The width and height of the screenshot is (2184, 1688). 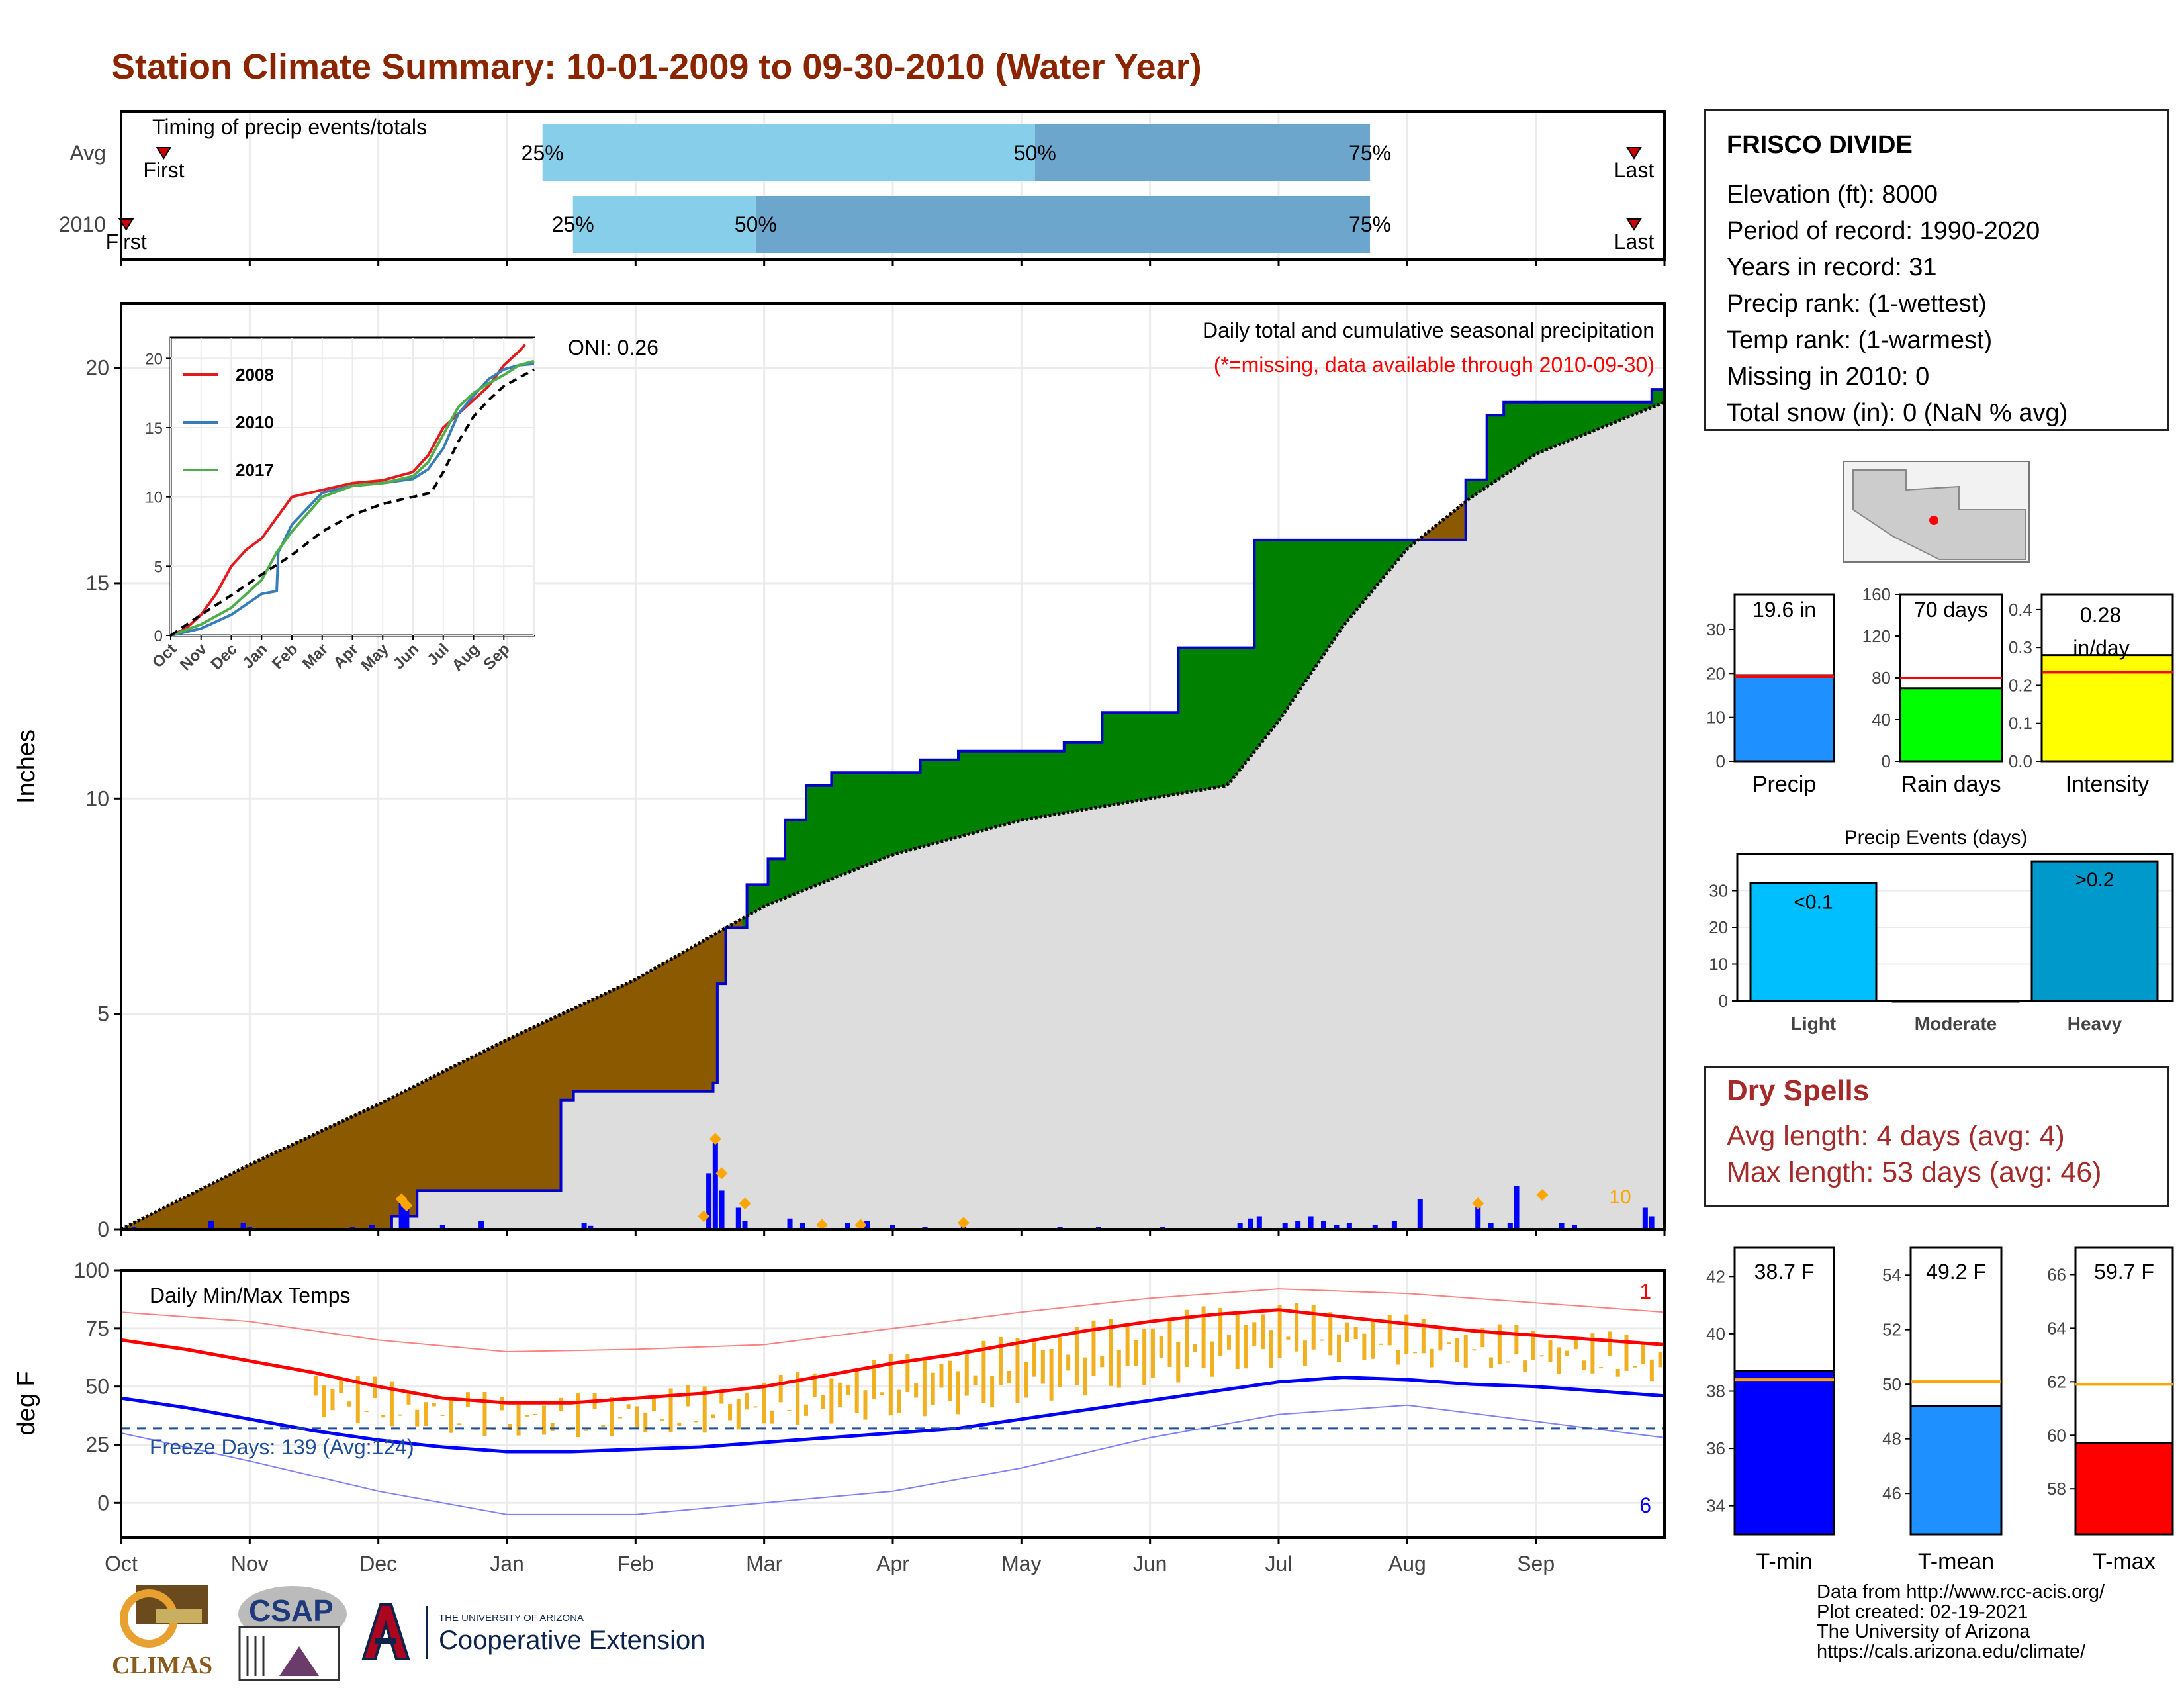 What do you see at coordinates (121, 1563) in the screenshot?
I see `month-tick-label: Oct` at bounding box center [121, 1563].